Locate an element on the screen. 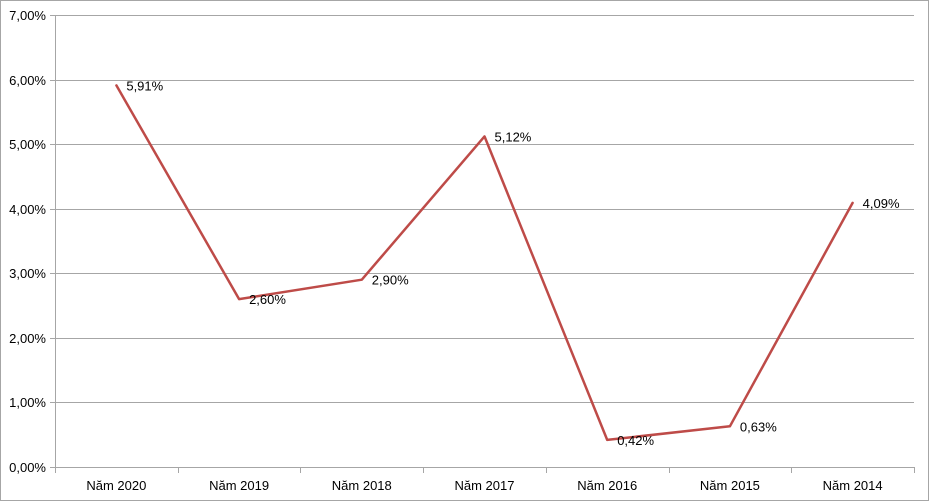 The image size is (929, 501). data-label: 5,91% is located at coordinates (144, 85).